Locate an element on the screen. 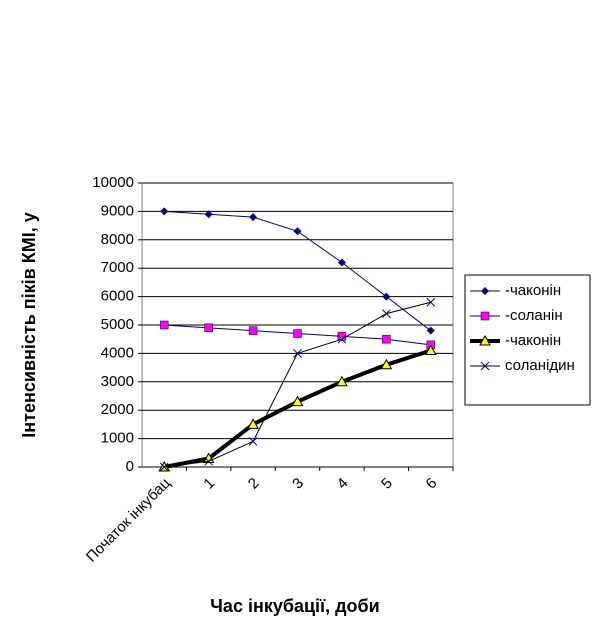 The width and height of the screenshot is (601, 633). y-tick-label: 10000 is located at coordinates (113, 182).